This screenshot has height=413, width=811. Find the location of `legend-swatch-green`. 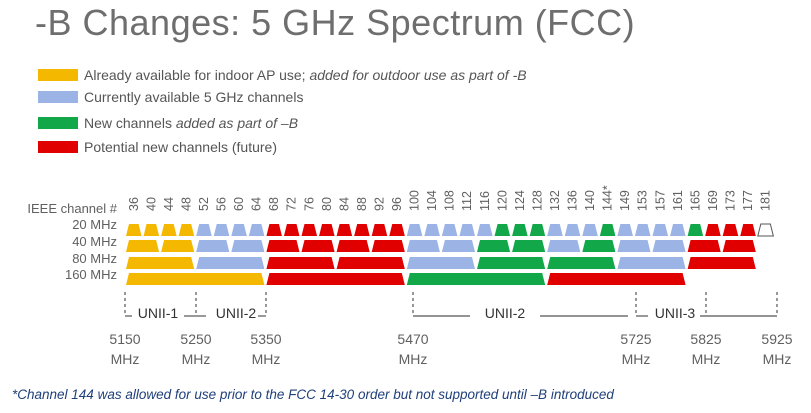

legend-swatch-green is located at coordinates (58, 123).